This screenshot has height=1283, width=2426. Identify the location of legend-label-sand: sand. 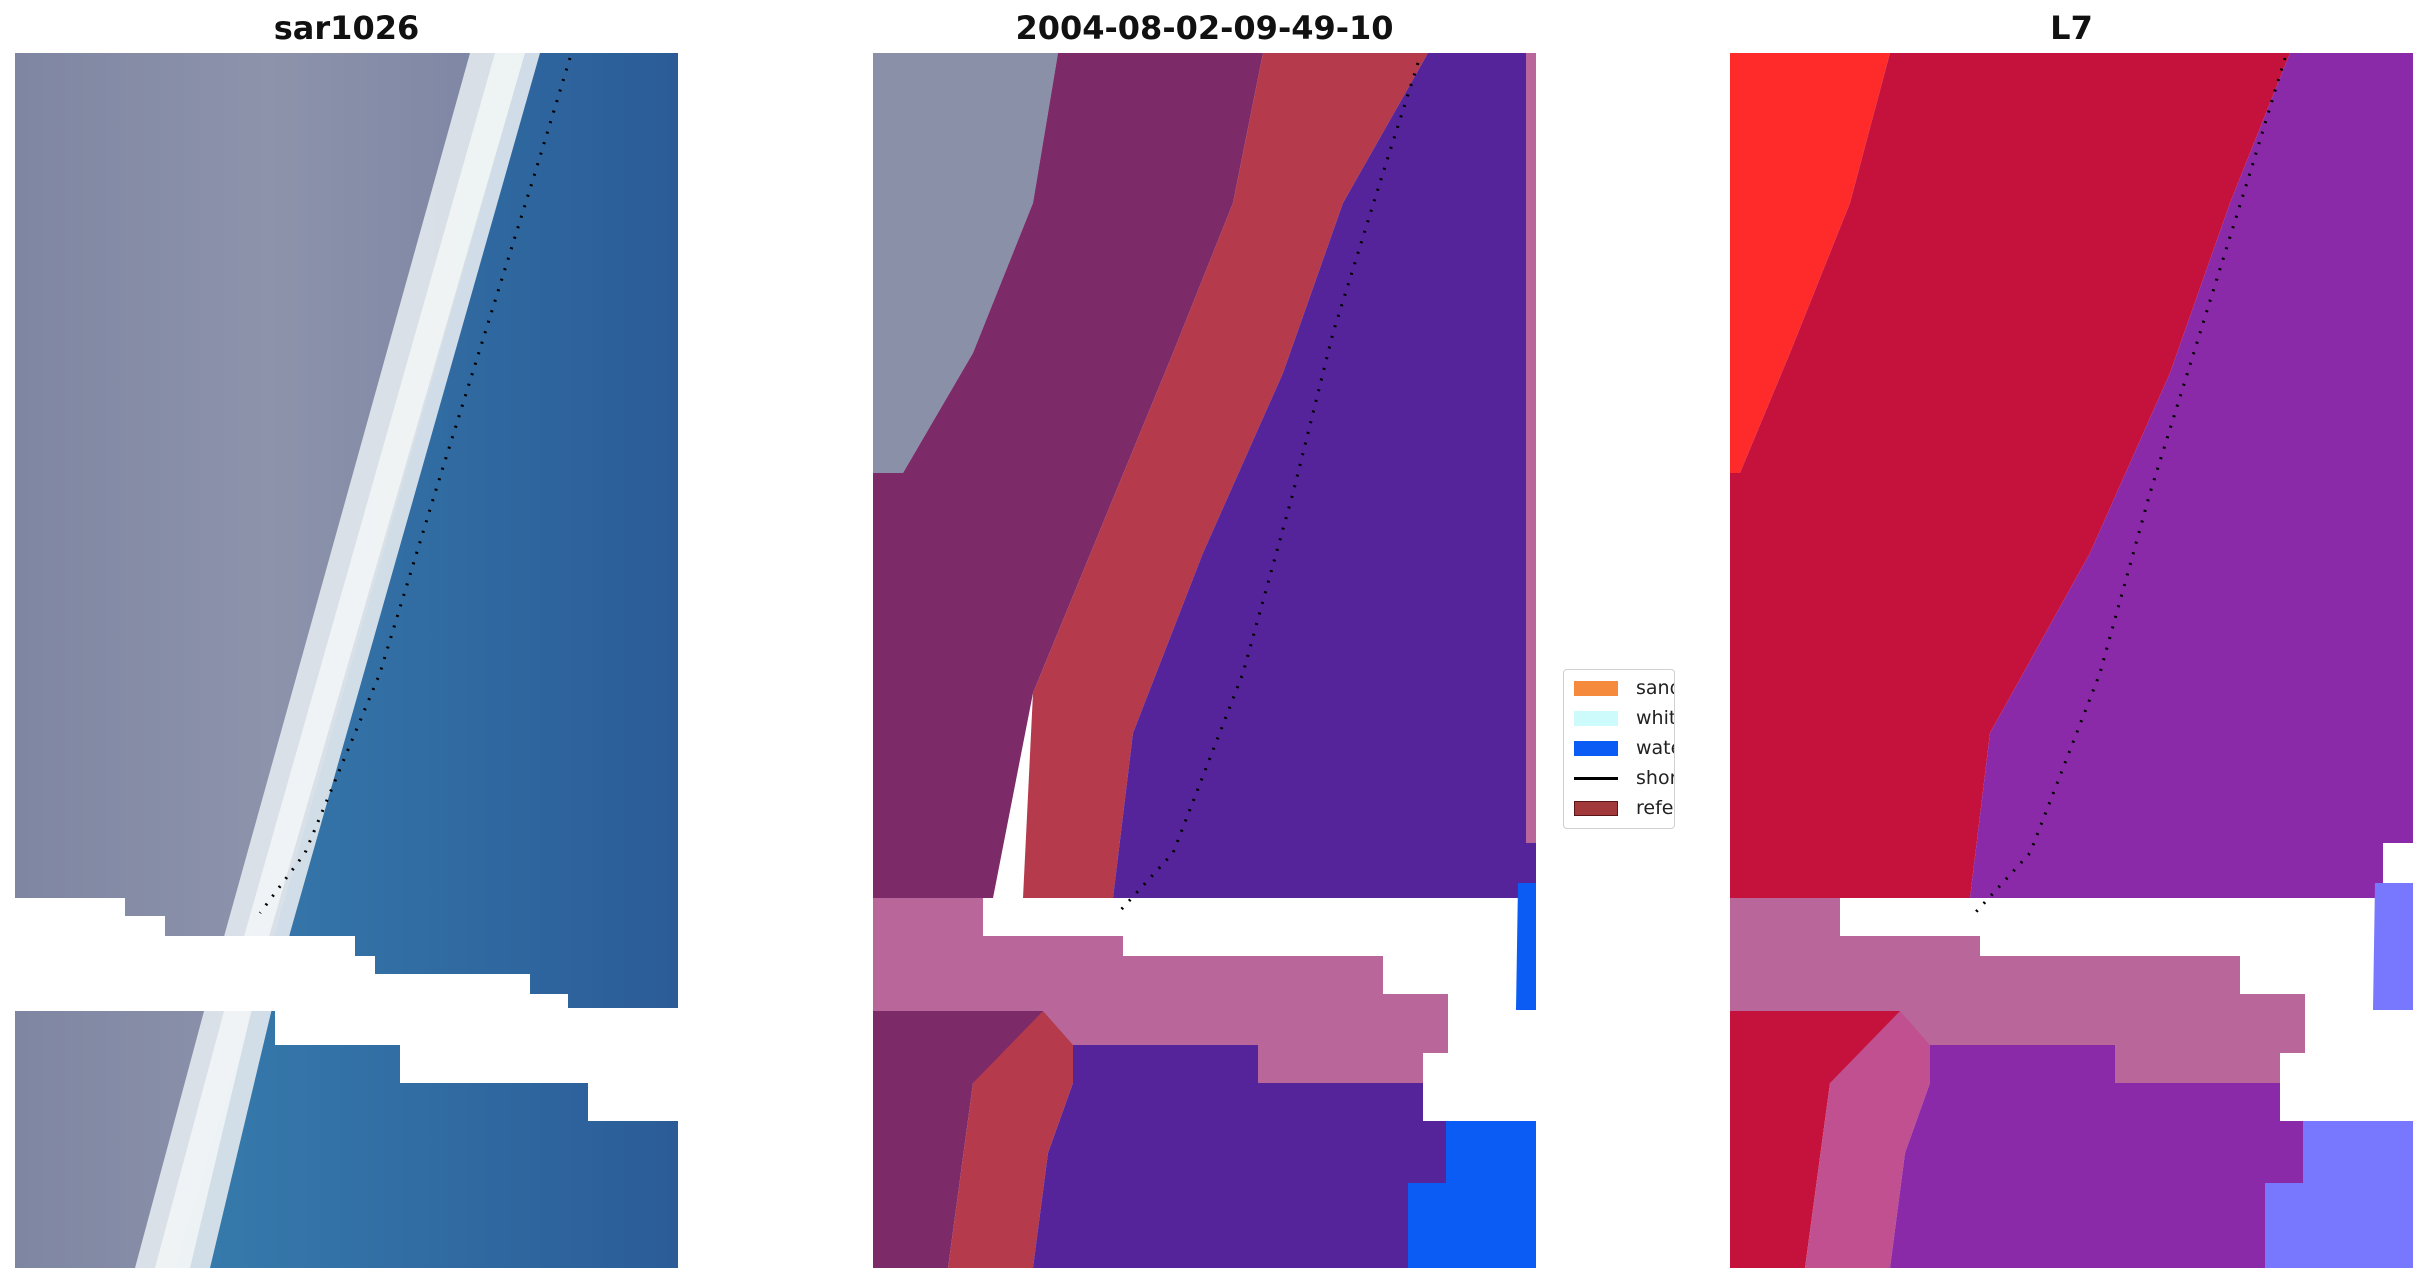
(1655, 688).